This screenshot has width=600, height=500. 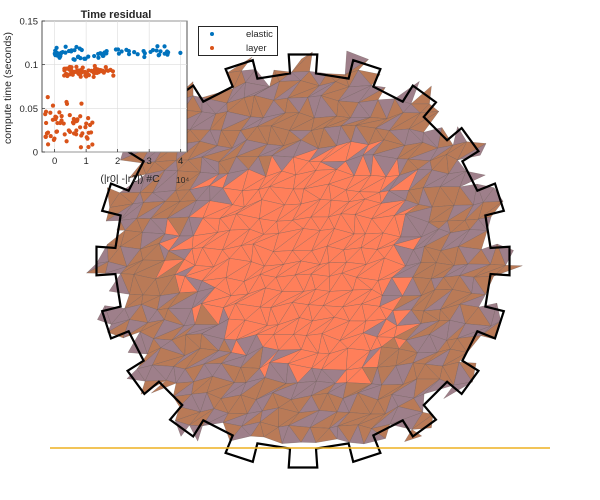 I want to click on x-axis-label: (|r0| -|r1|) #C, so click(x=130, y=179).